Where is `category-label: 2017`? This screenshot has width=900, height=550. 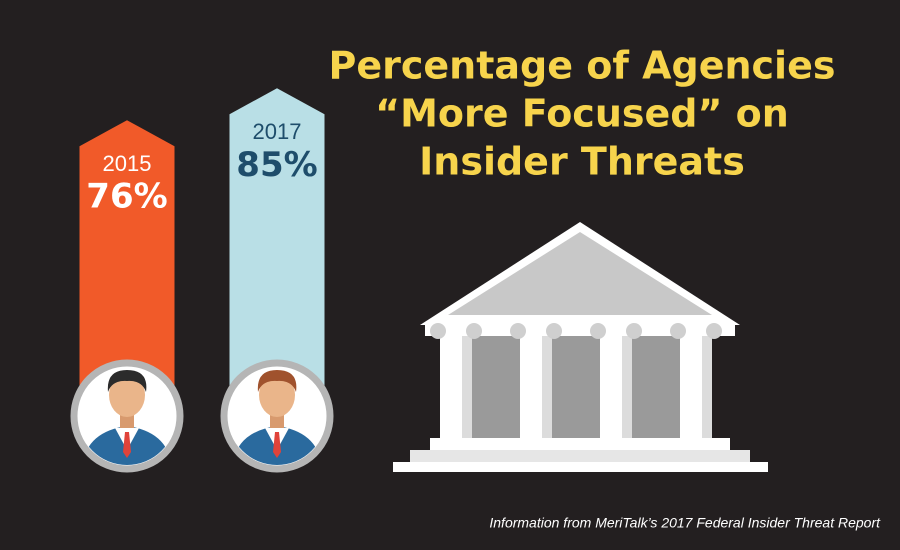 category-label: 2017 is located at coordinates (277, 131).